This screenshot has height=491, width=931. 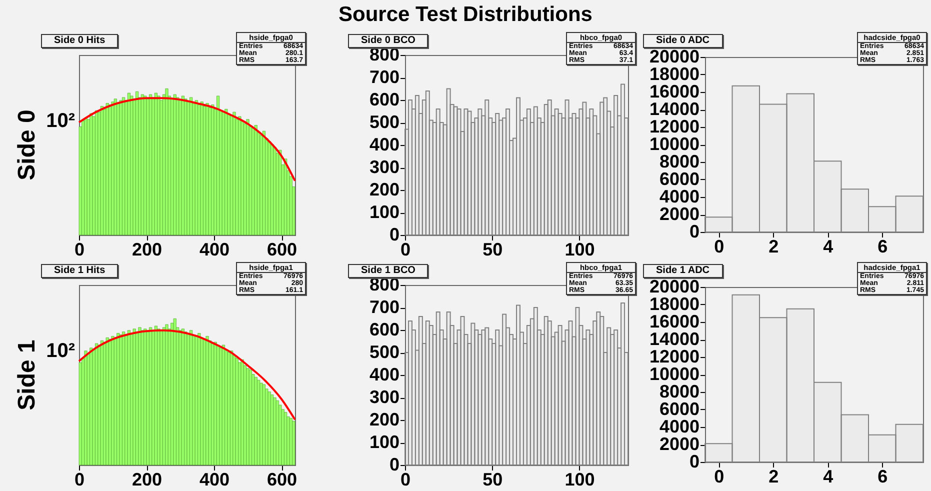 I want to click on text: Source Test Distributions, so click(x=466, y=15).